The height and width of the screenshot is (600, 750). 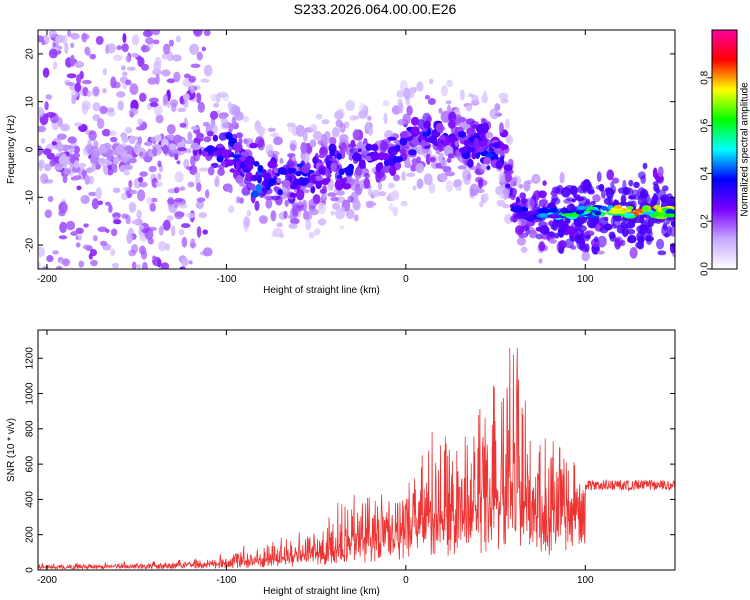 What do you see at coordinates (30, 463) in the screenshot?
I see `snr-ytick-label: 600` at bounding box center [30, 463].